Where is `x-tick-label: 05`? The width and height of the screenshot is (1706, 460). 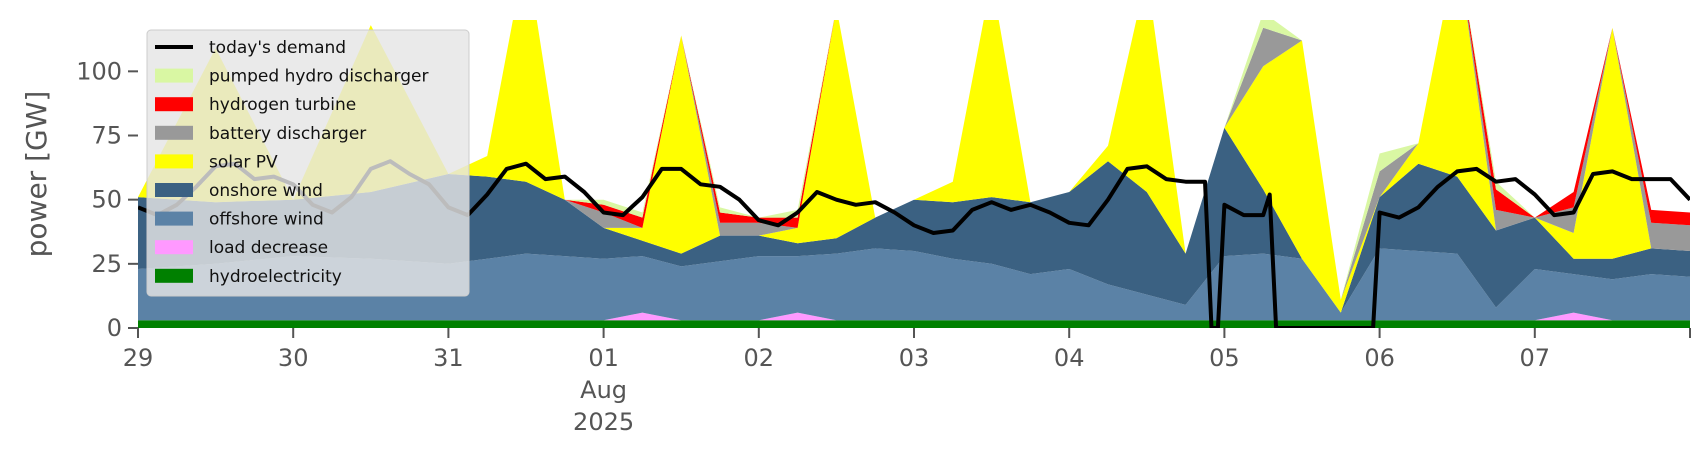 x-tick-label: 05 is located at coordinates (1224, 358).